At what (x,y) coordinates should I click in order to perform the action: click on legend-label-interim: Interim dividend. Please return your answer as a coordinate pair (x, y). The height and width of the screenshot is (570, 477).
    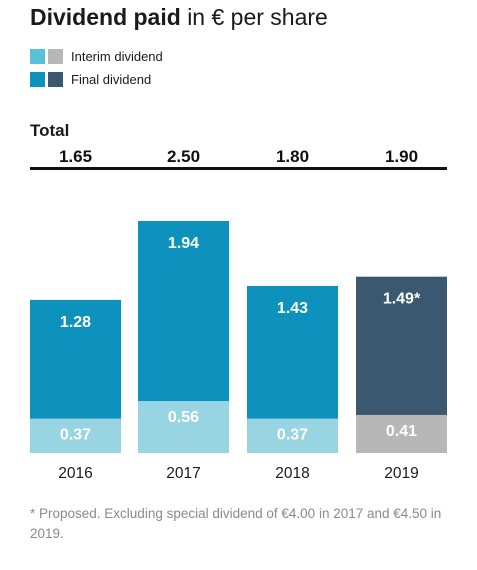
    Looking at the image, I should click on (117, 56).